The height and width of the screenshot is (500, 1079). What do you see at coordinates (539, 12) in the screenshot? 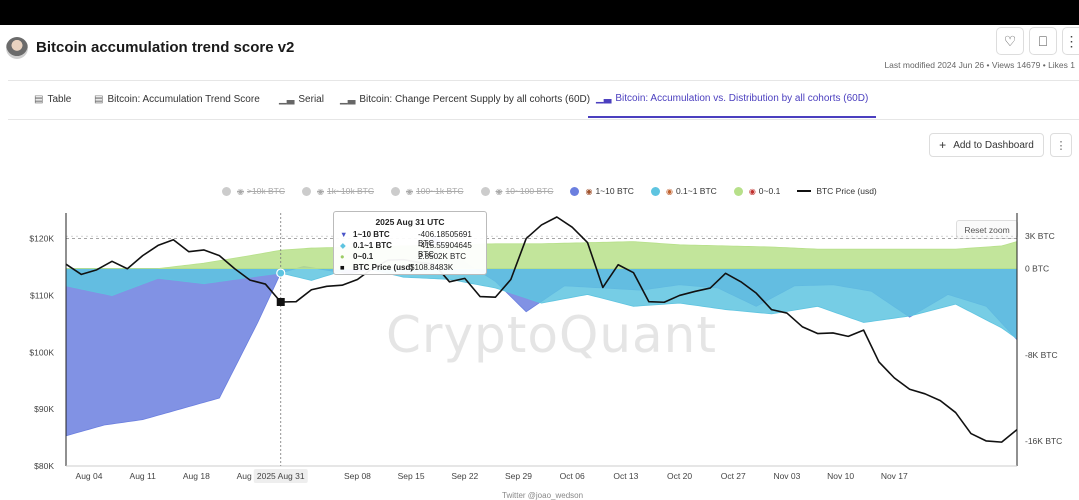
I see `window-top-bar` at bounding box center [539, 12].